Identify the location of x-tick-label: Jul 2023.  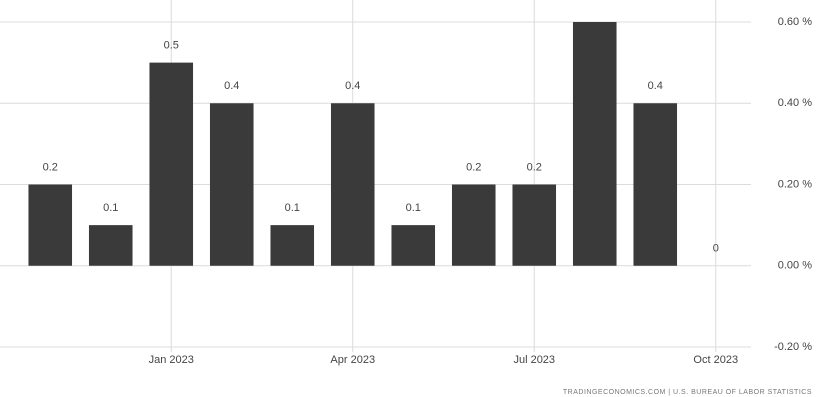
(534, 360).